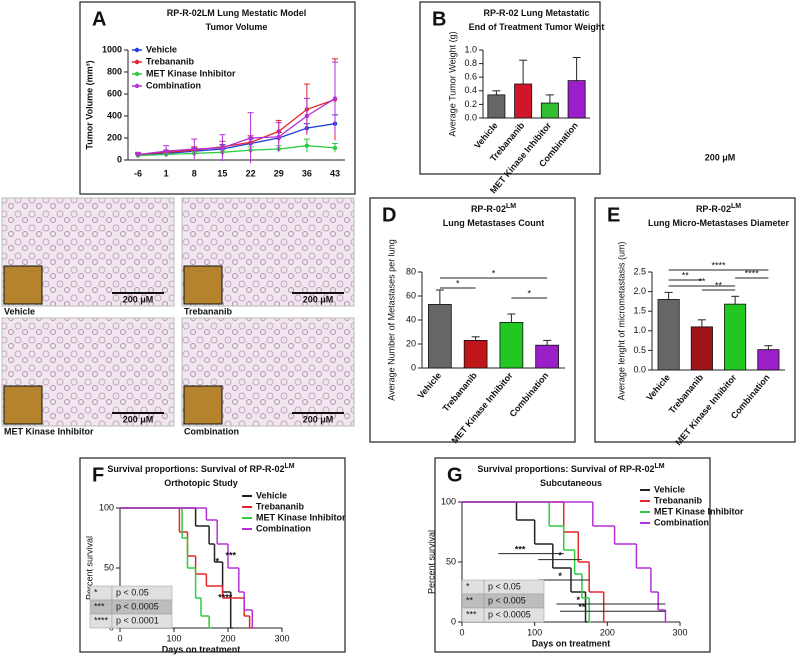 The image size is (800, 655). Describe the element at coordinates (307, 173) in the screenshot. I see `x-tick-label: 36` at that location.